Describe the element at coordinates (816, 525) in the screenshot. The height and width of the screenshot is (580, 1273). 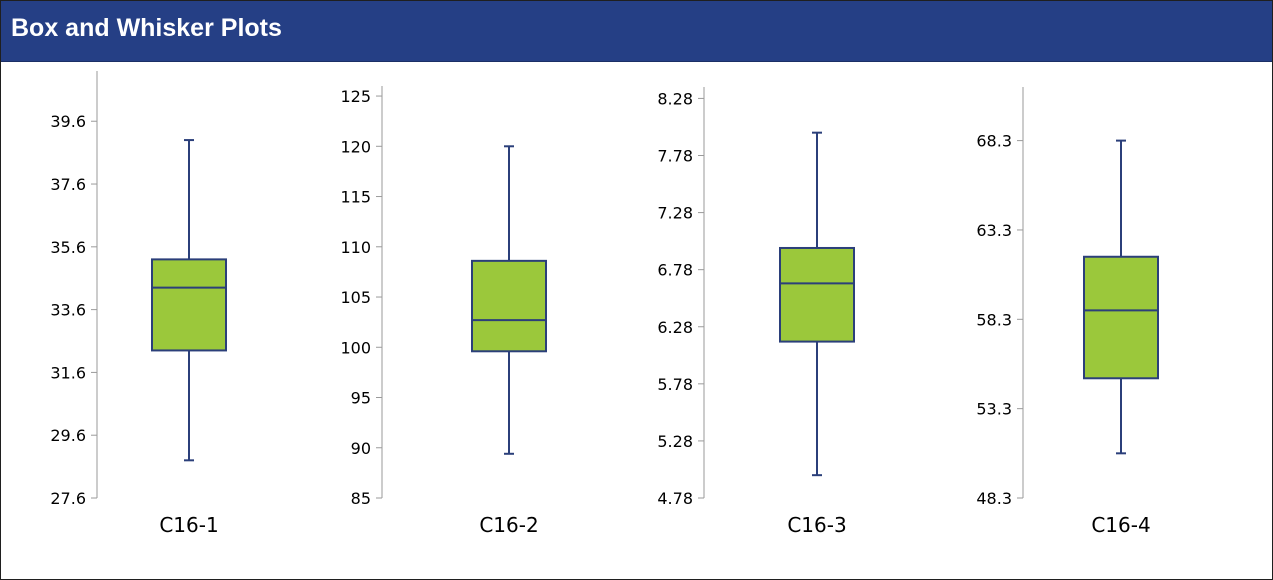
I see `category-label: C16-3` at that location.